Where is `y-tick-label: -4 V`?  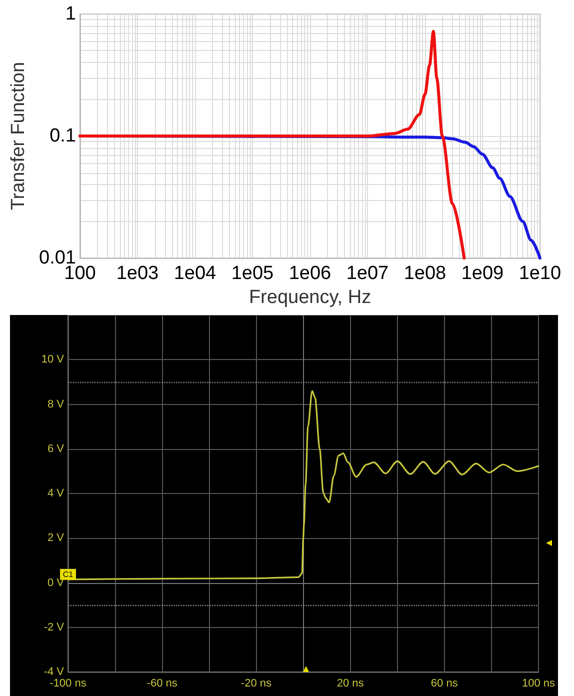
y-tick-label: -4 V is located at coordinates (54, 672).